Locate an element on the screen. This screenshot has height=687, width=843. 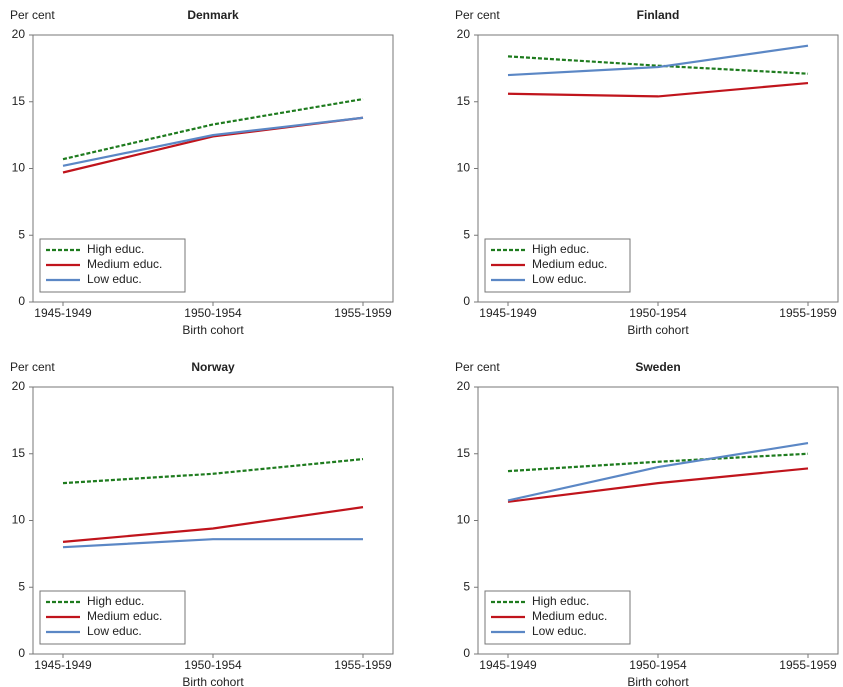
legend-box is located at coordinates (112, 265).